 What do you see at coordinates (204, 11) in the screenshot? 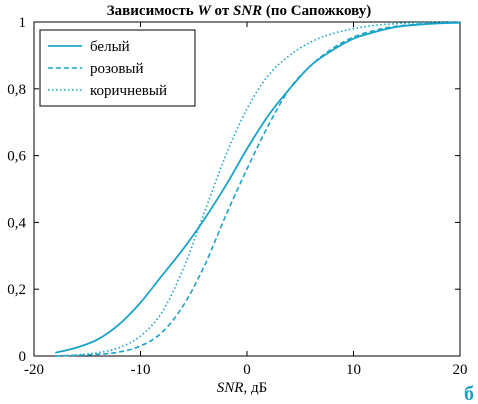
I see `title-part: W` at bounding box center [204, 11].